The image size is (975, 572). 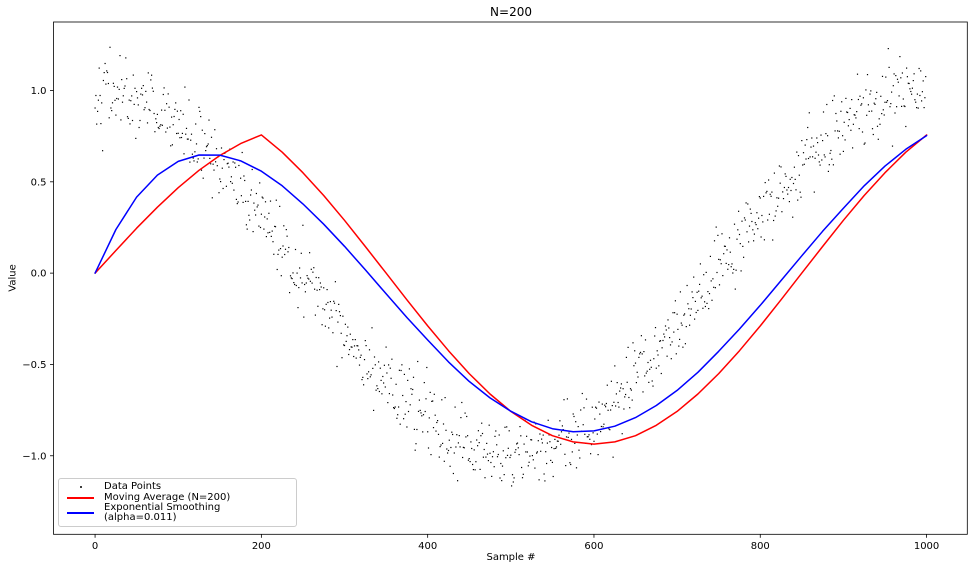 I want to click on legend-label: Moving Average (N=200), so click(x=167, y=497).